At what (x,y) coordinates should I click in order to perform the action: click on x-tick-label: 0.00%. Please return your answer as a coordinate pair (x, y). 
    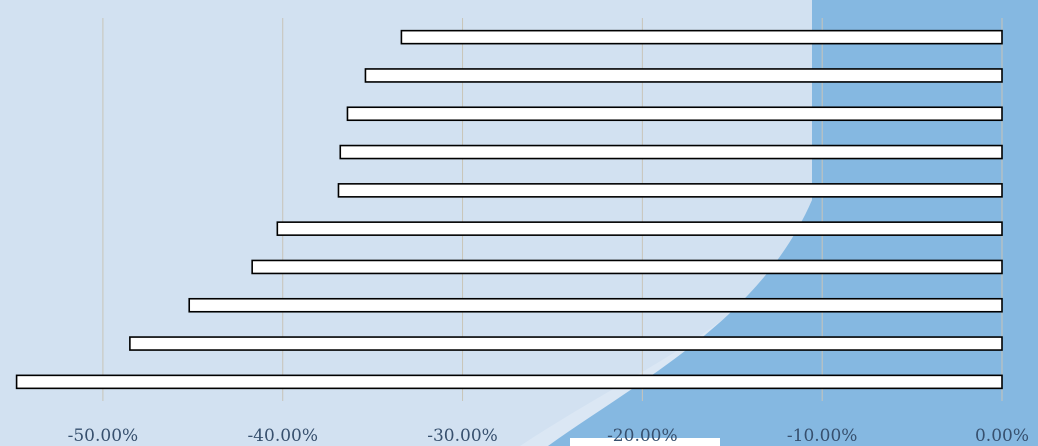
    Looking at the image, I should click on (1002, 436).